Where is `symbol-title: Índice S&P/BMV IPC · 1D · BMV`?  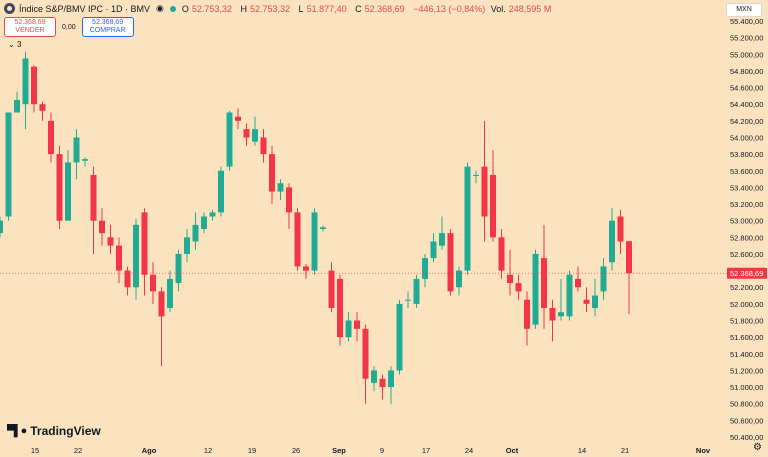 symbol-title: Índice S&P/BMV IPC · 1D · BMV is located at coordinates (85, 8).